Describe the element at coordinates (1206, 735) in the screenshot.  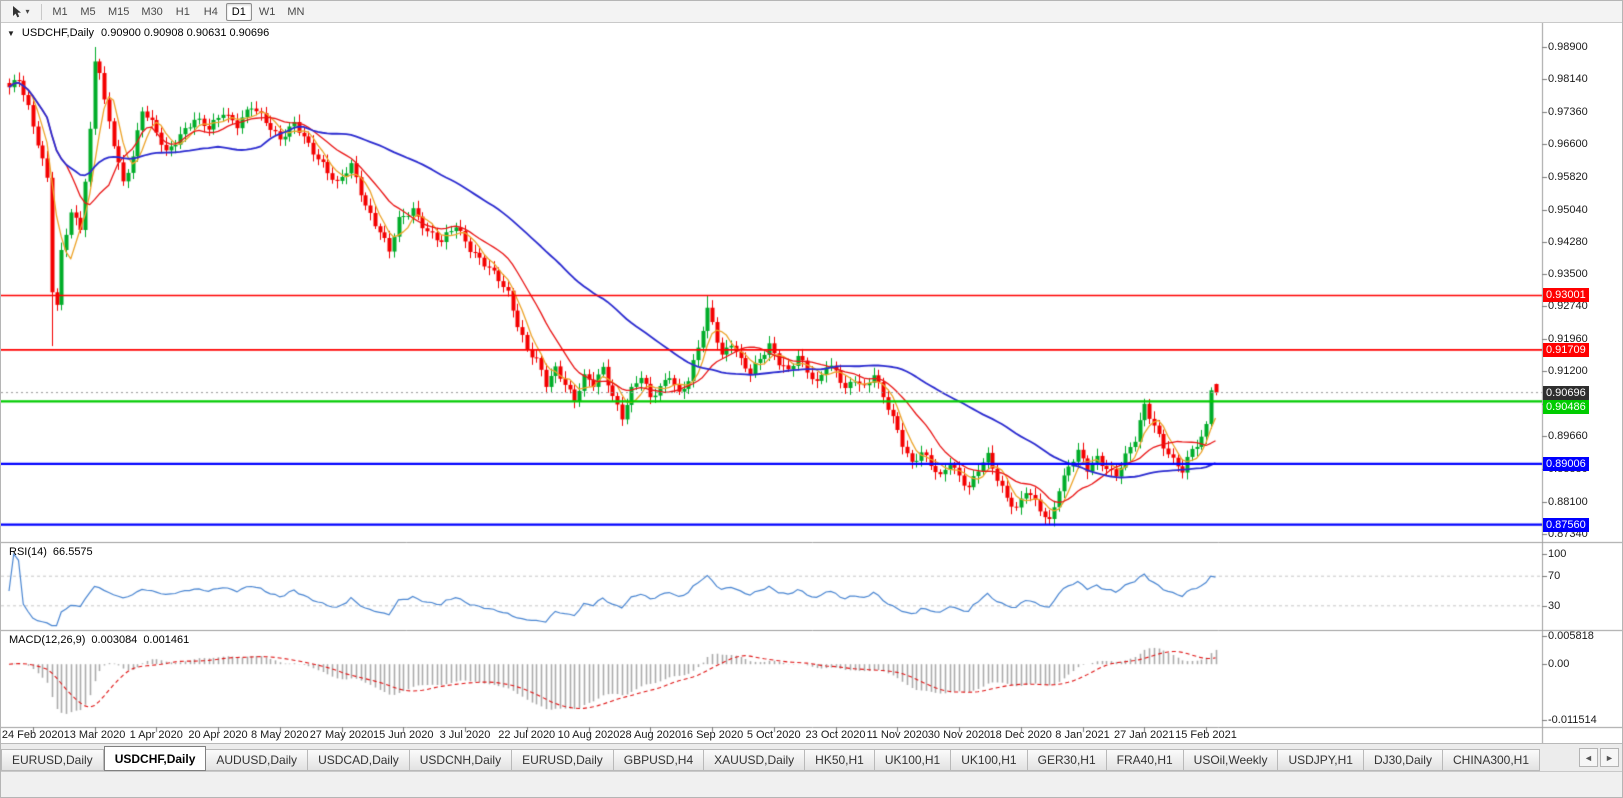
I see `time-axis-label: 15 Feb 2021` at that location.